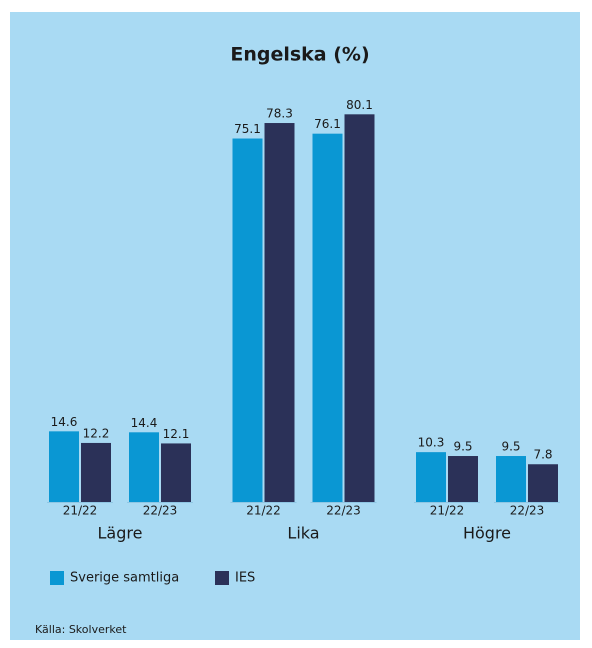 The height and width of the screenshot is (648, 592). What do you see at coordinates (144, 423) in the screenshot?
I see `value-label: 14.4` at bounding box center [144, 423].